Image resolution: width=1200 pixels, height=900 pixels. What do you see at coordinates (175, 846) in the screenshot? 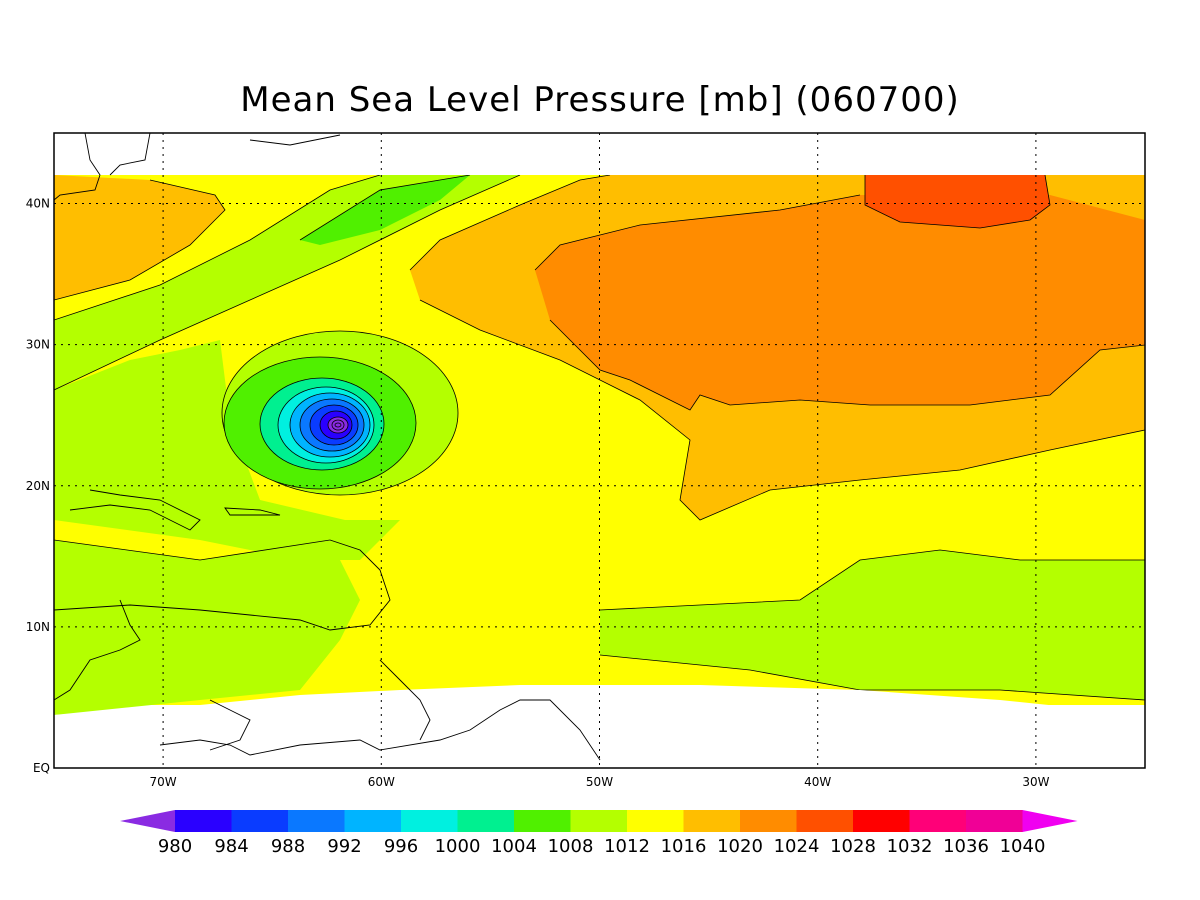
I see `colorbar-label: 980` at bounding box center [175, 846].